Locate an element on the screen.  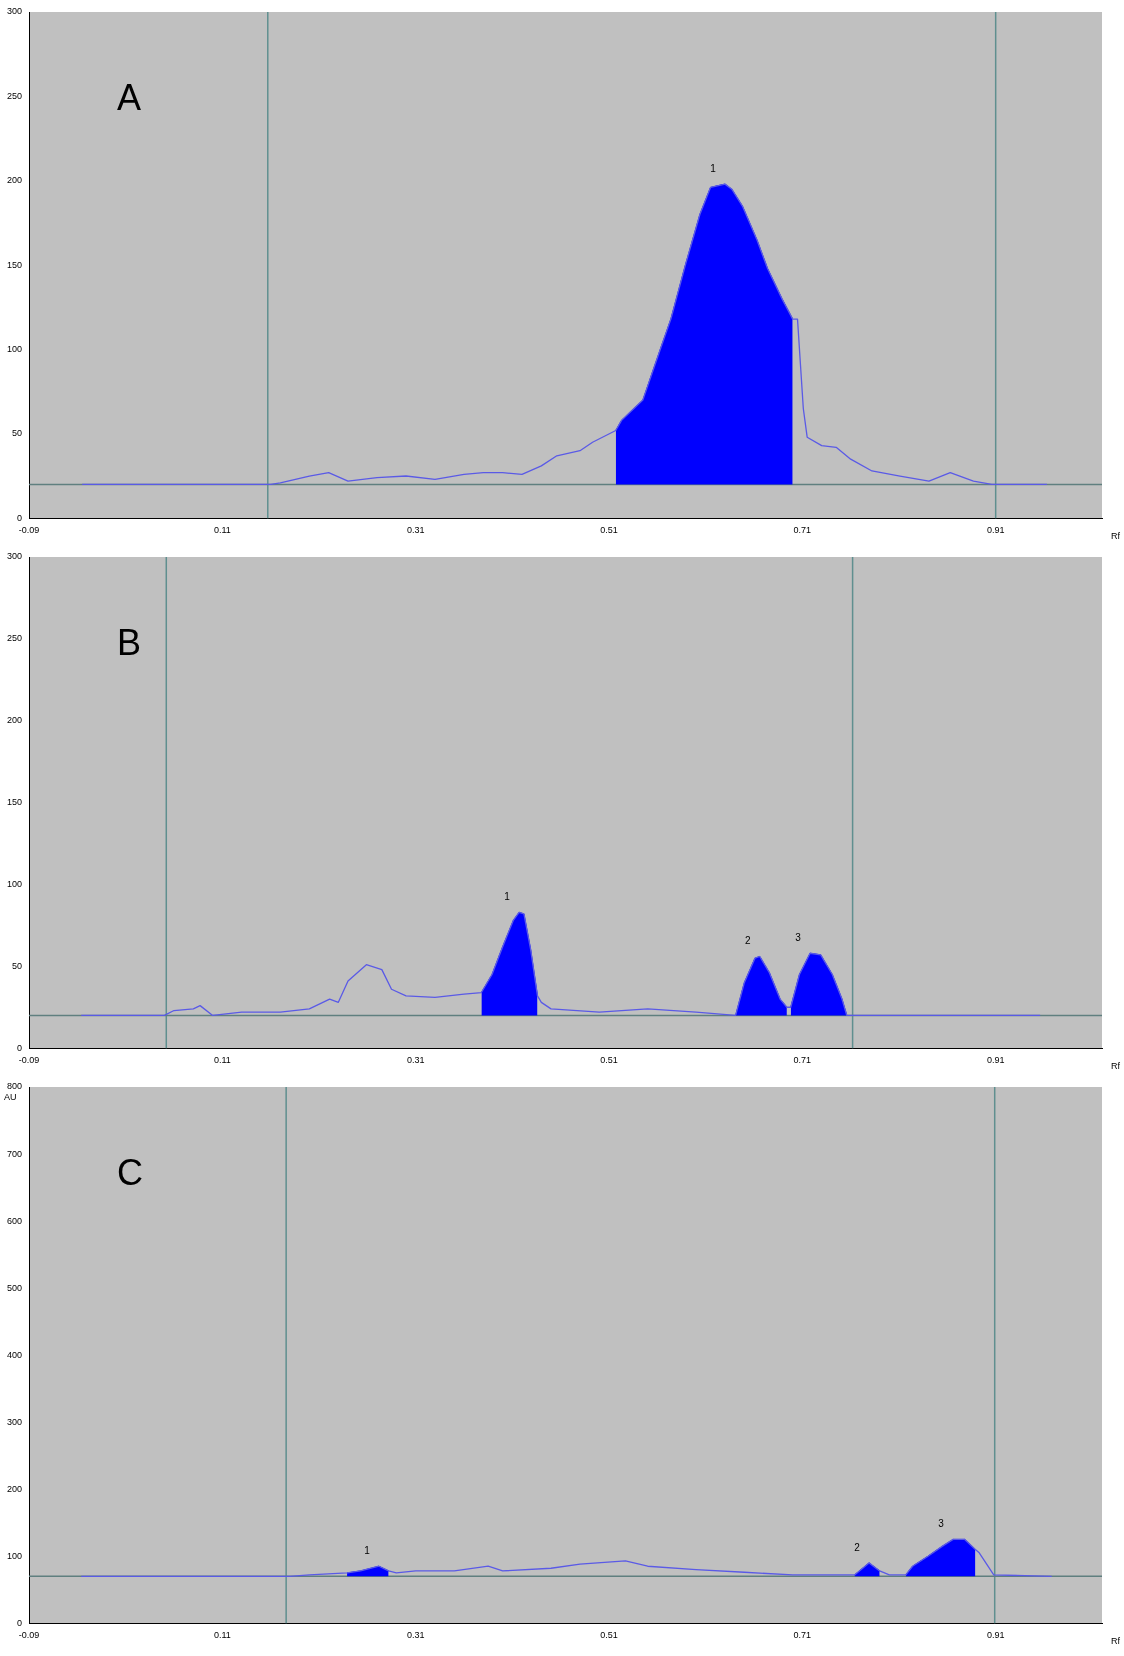
y-tick-label: 700 is located at coordinates (14, 1153).